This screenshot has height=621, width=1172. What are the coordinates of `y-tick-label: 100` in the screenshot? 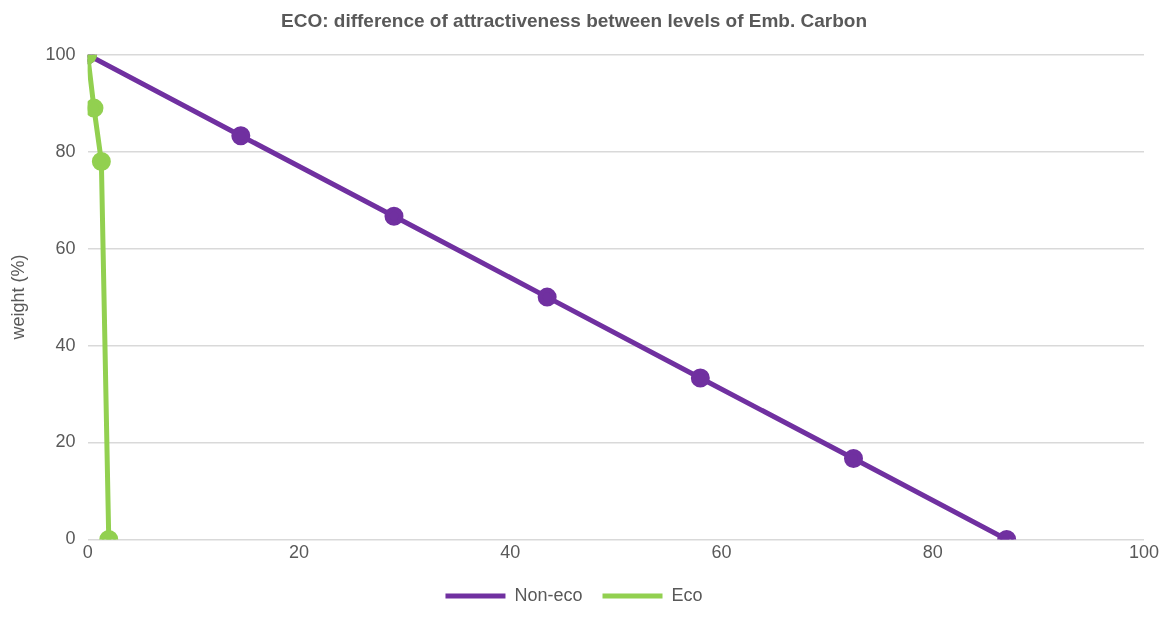 It's located at (60, 53).